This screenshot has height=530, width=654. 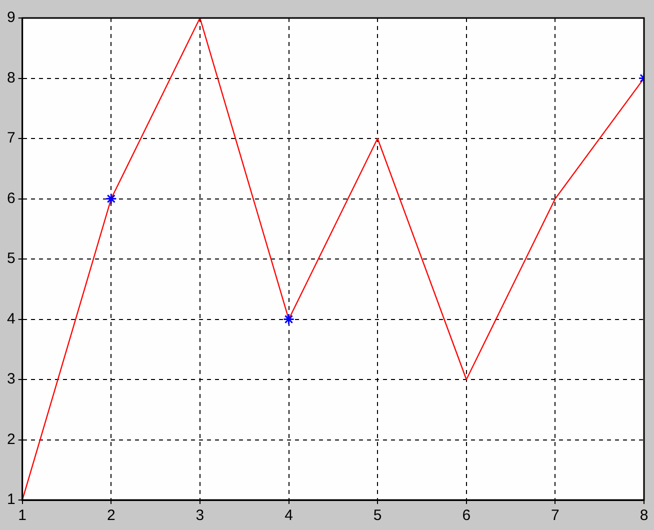 I want to click on y-tick-label: 5, so click(x=11, y=259).